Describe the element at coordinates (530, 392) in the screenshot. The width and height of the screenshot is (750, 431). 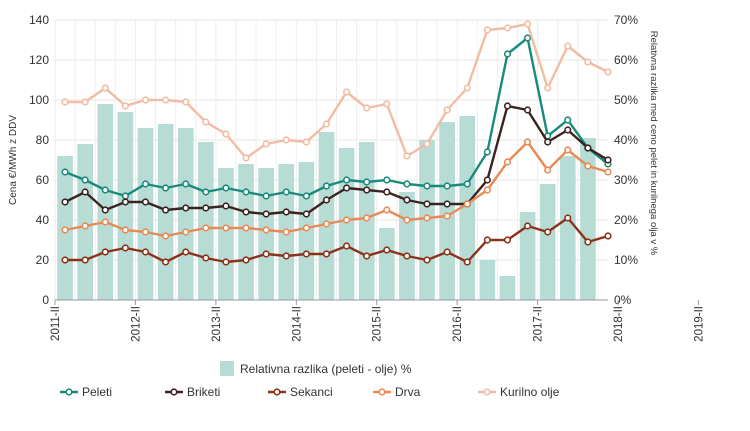
I see `legend-label-kurilno-olje: Kurilno olje` at that location.